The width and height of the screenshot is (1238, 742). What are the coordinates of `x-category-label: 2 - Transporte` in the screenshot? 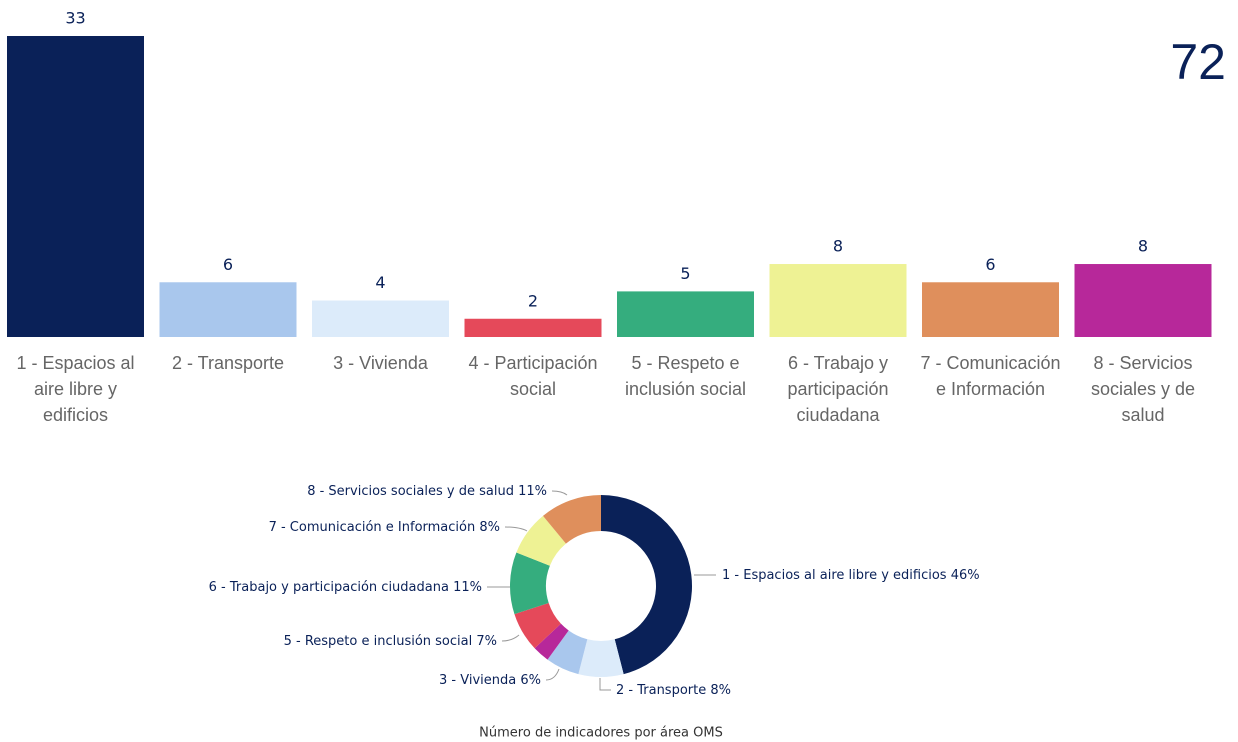 It's located at (228, 363).